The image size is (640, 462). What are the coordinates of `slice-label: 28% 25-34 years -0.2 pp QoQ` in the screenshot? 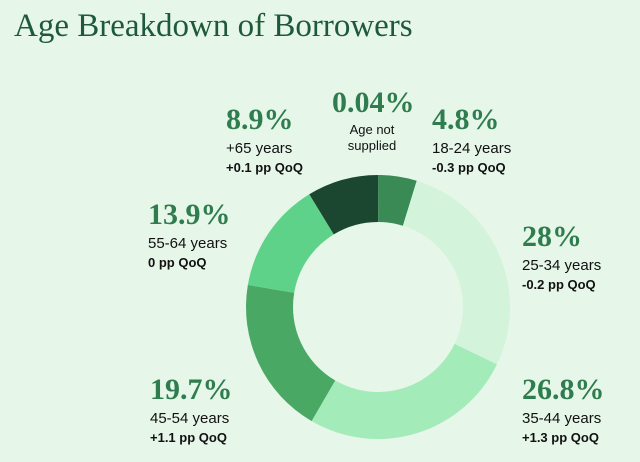 It's located at (561, 258).